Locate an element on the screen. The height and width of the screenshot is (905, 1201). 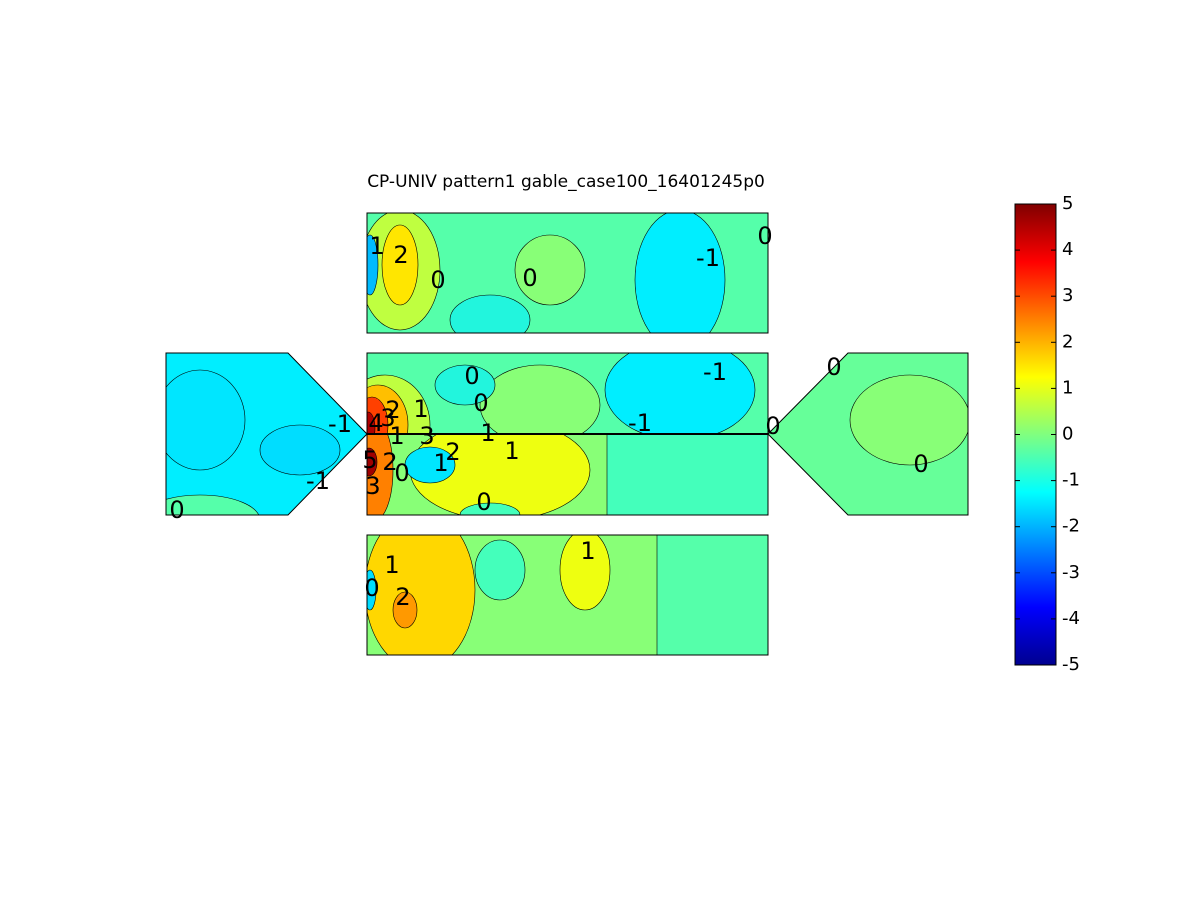
panel-left-fill is located at coordinates (266, 434).